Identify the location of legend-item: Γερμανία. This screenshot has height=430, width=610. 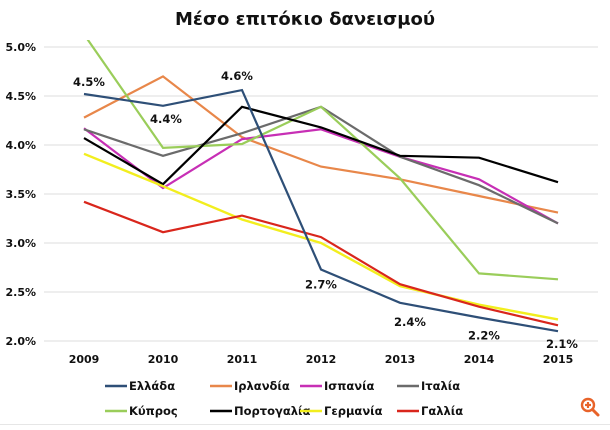
(341, 411).